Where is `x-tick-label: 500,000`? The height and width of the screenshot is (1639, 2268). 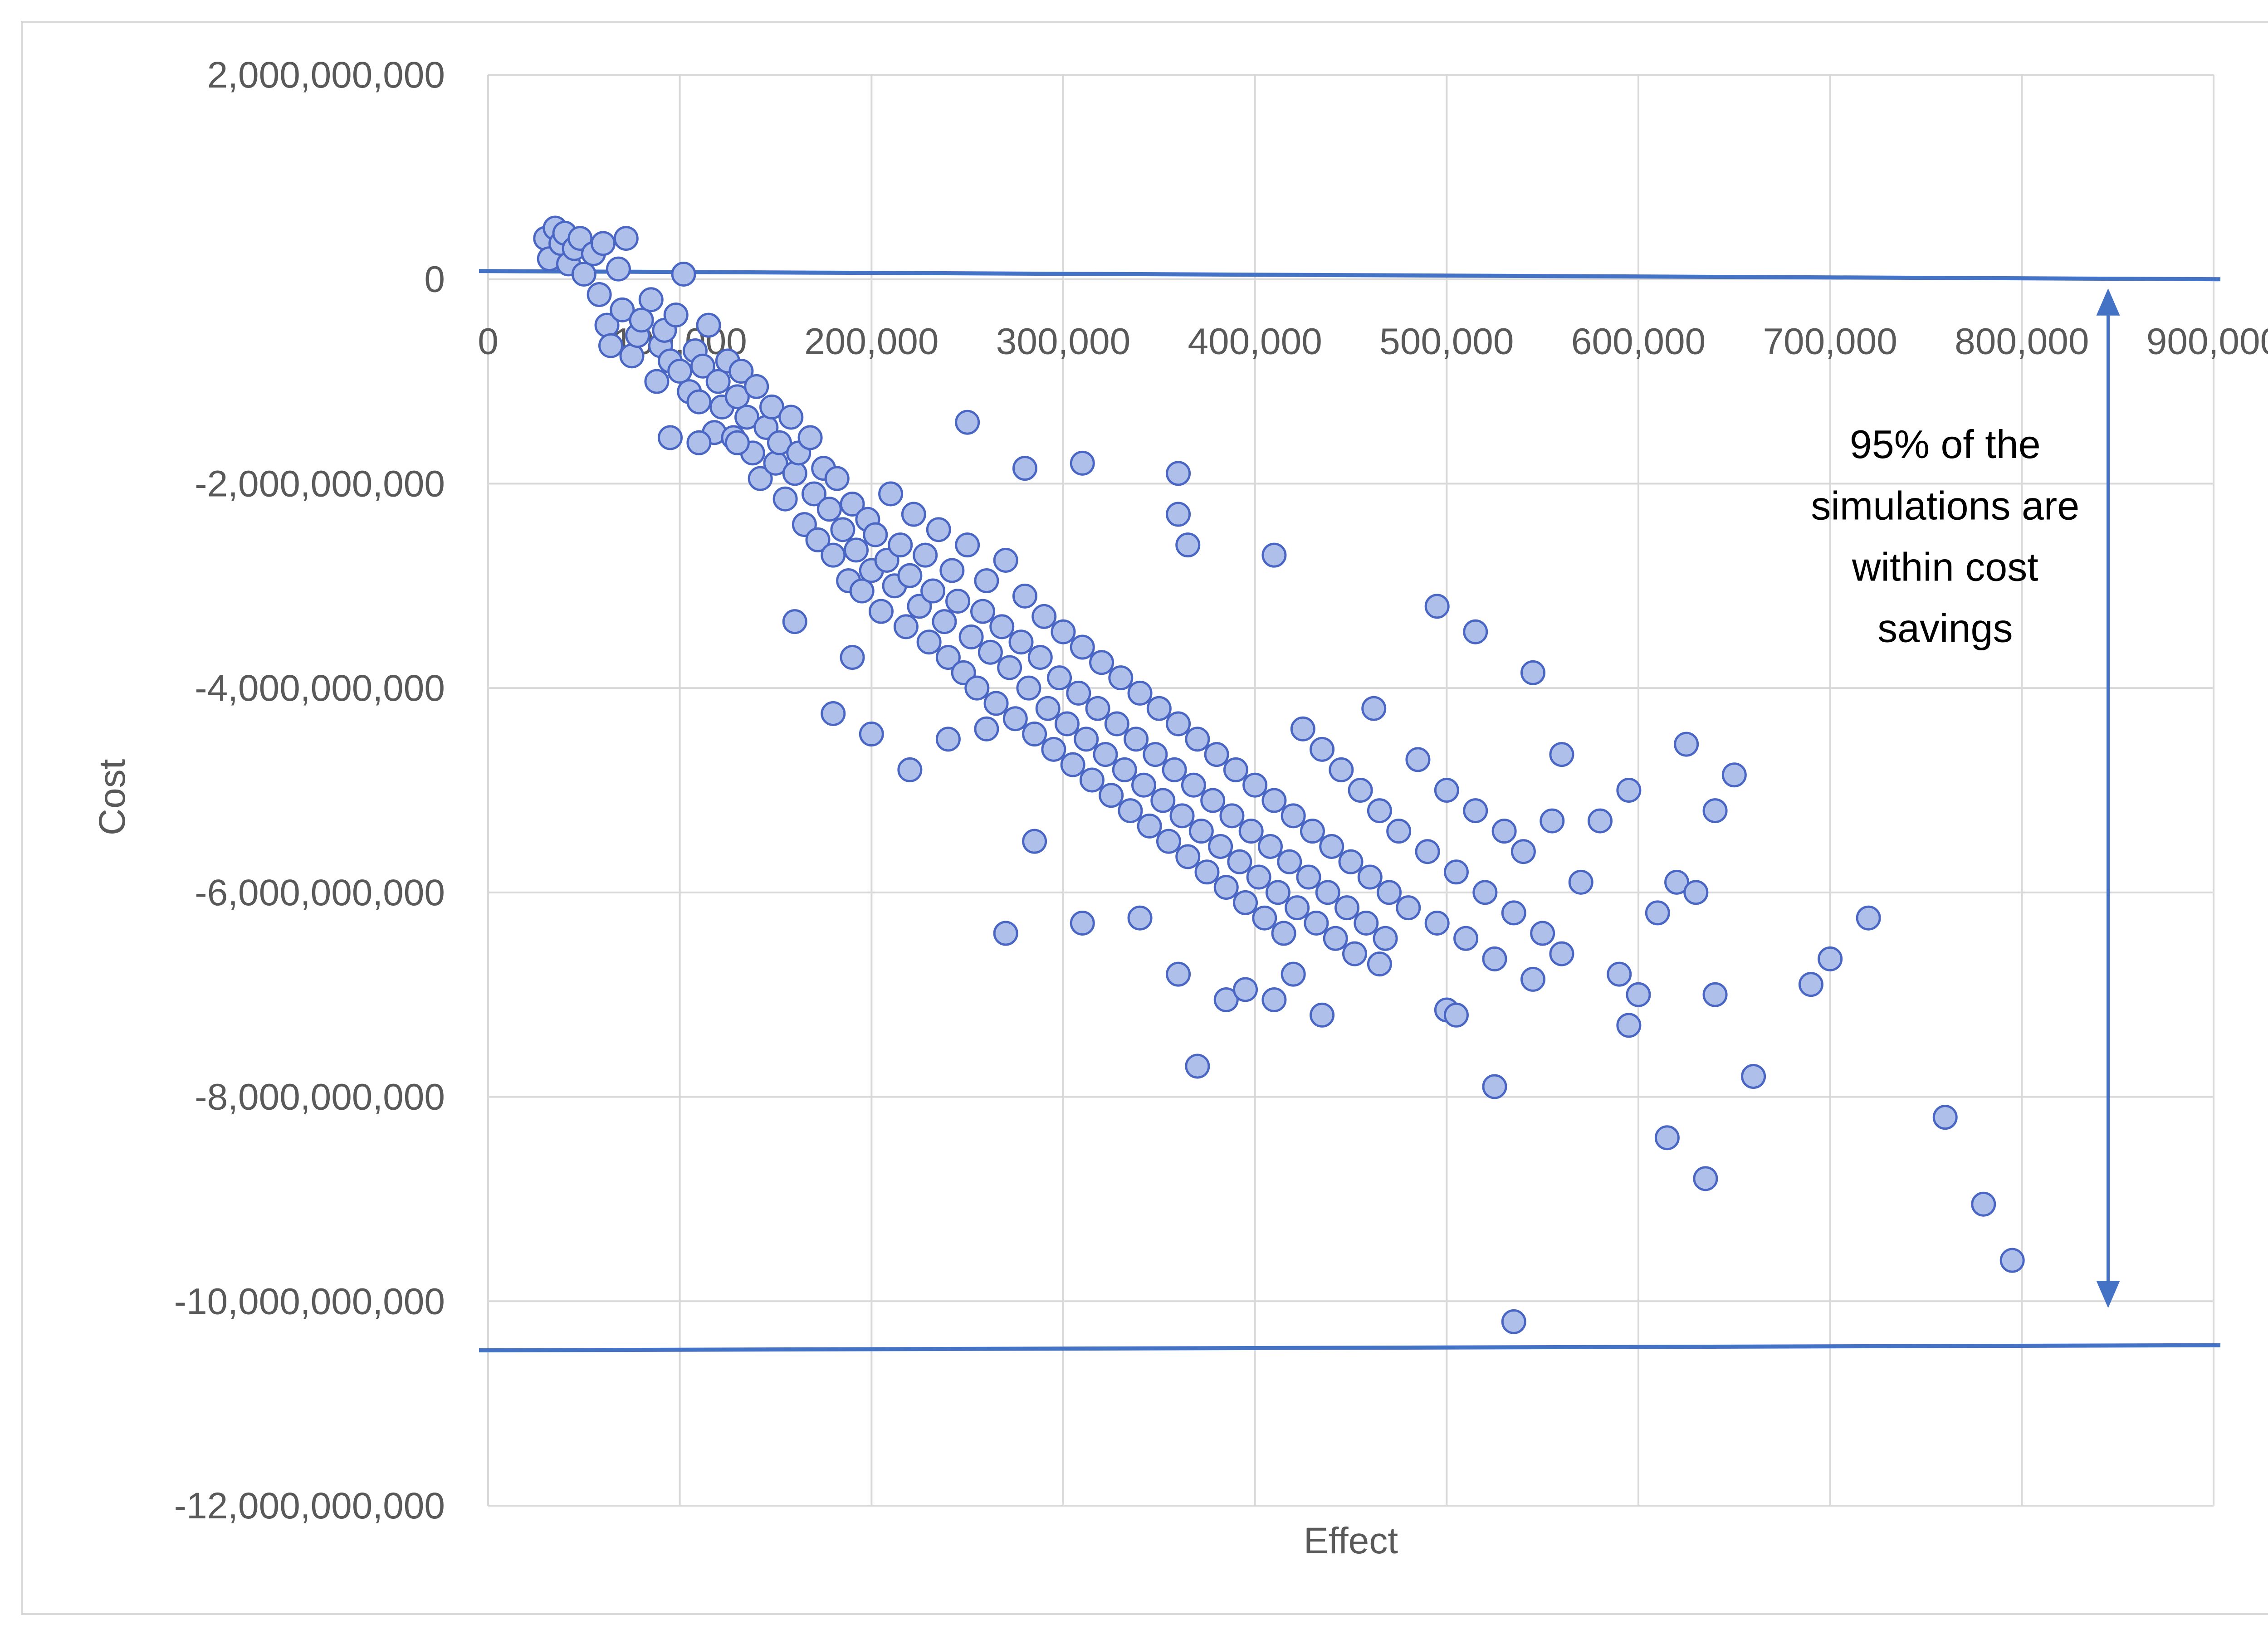
x-tick-label: 500,000 is located at coordinates (1447, 341).